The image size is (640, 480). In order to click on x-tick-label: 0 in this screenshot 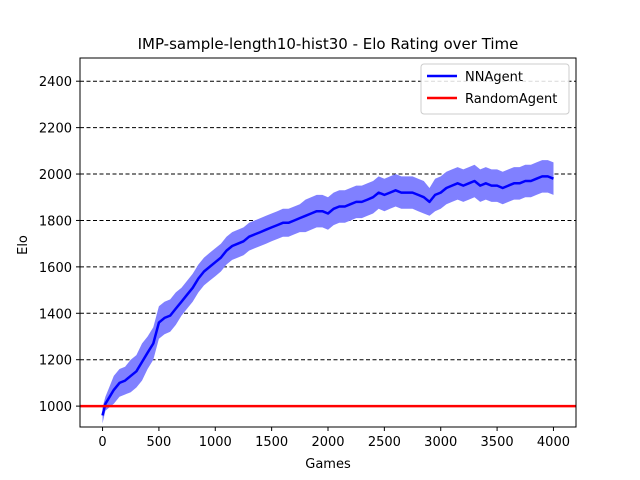, I will do `click(102, 442)`.